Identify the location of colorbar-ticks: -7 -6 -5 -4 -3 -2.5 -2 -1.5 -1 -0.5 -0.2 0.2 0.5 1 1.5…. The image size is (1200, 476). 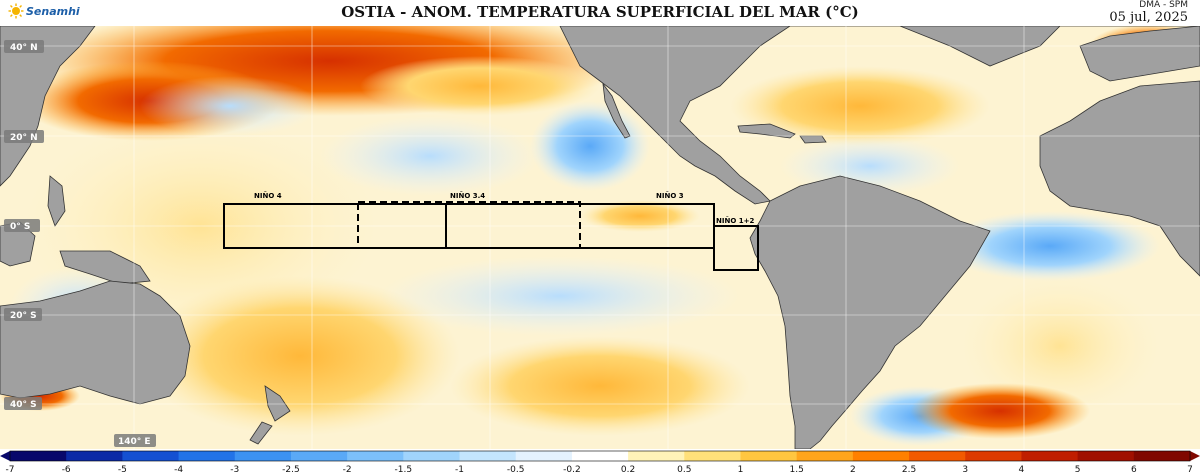
(599, 470).